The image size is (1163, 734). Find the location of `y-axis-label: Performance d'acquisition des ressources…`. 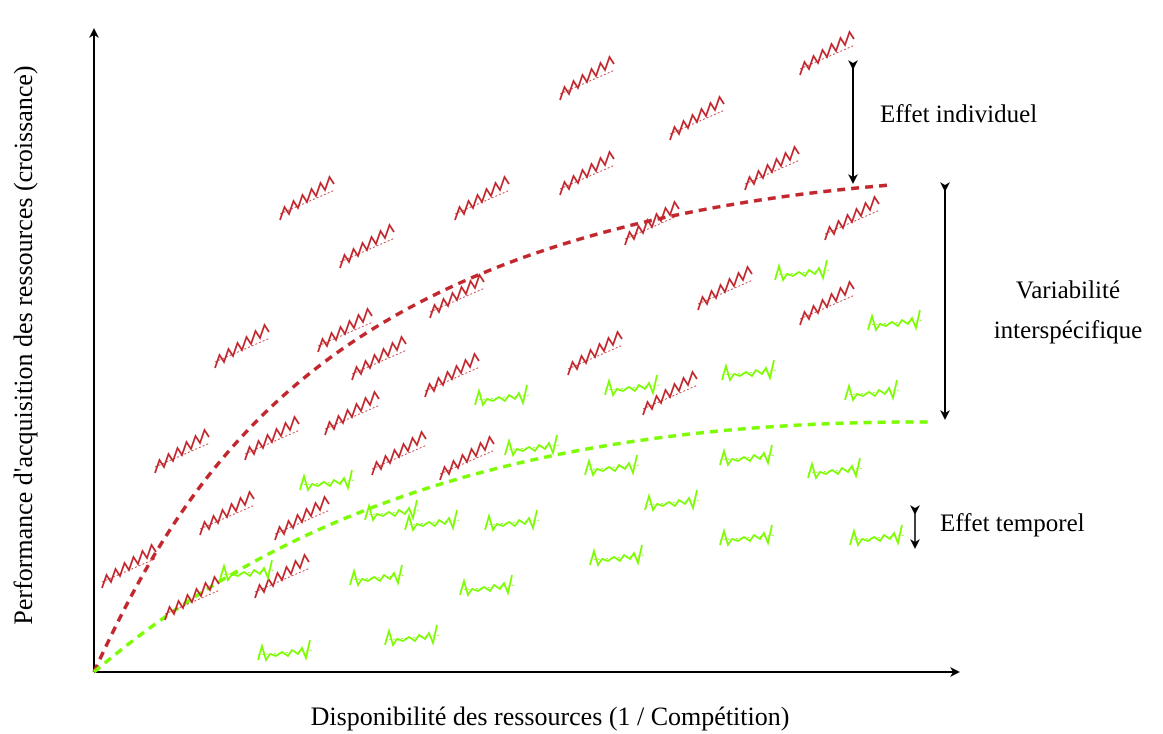

y-axis-label: Performance d'acquisition des ressources… is located at coordinates (23, 344).